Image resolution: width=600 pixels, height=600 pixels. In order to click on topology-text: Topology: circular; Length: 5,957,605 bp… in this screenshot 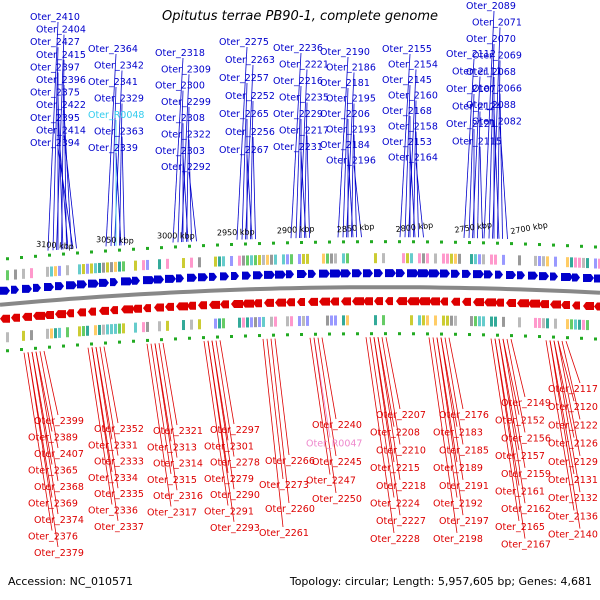, I will do `click(440, 581)`.